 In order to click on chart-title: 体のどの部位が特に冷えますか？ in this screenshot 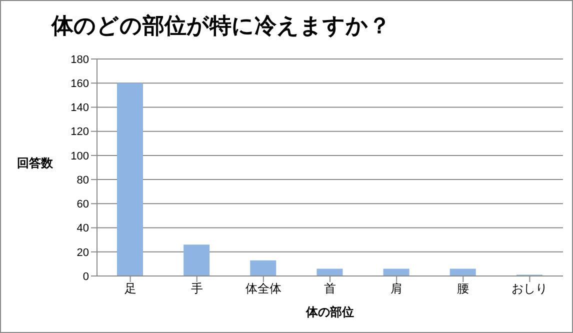, I will do `click(221, 26)`.